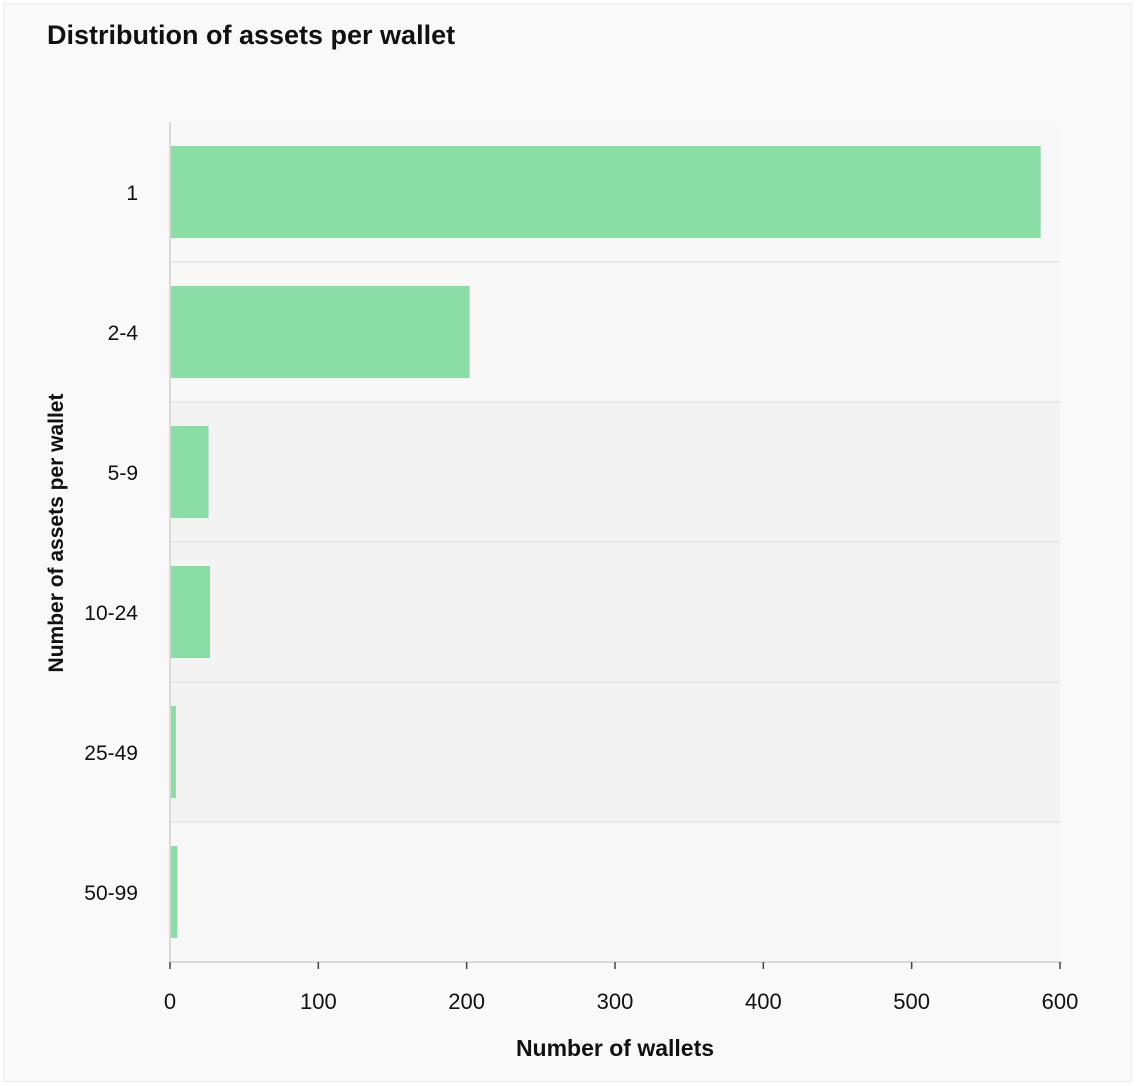 The width and height of the screenshot is (1136, 1086). I want to click on y-tick-label: 25-49, so click(111, 753).